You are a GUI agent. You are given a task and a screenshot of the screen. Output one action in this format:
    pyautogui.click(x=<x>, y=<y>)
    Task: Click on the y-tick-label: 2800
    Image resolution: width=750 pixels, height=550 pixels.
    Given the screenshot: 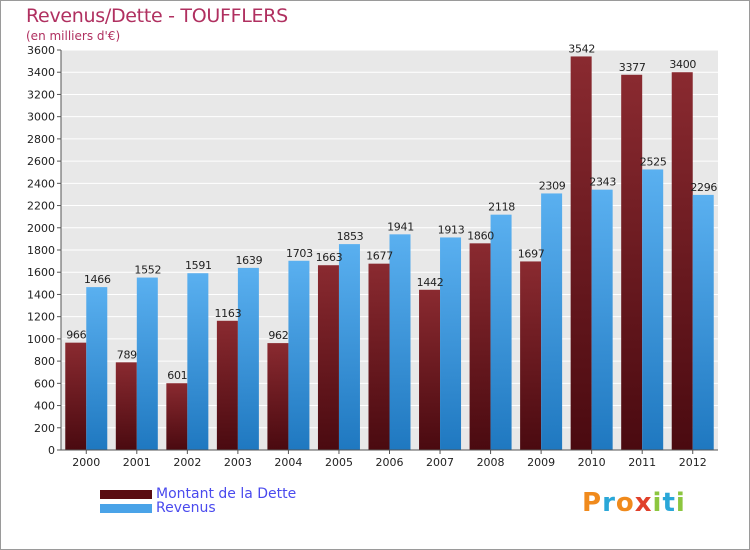 What is the action you would take?
    pyautogui.click(x=41, y=139)
    